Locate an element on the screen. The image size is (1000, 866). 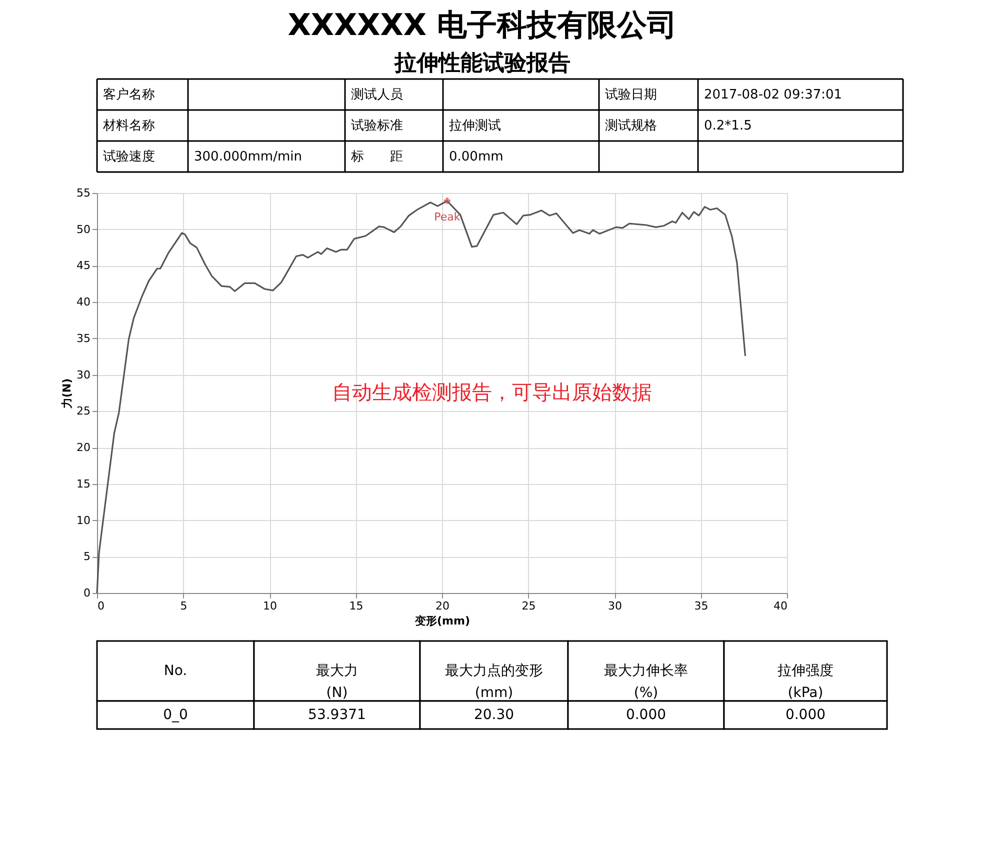
text: 0_0 is located at coordinates (175, 715).